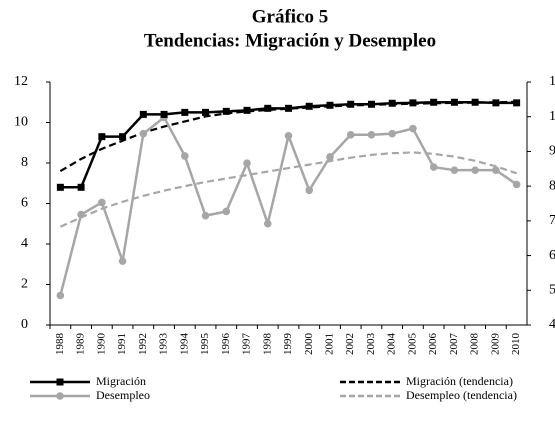  Describe the element at coordinates (552, 255) in the screenshot. I see `y2-tick-label: 6` at that location.